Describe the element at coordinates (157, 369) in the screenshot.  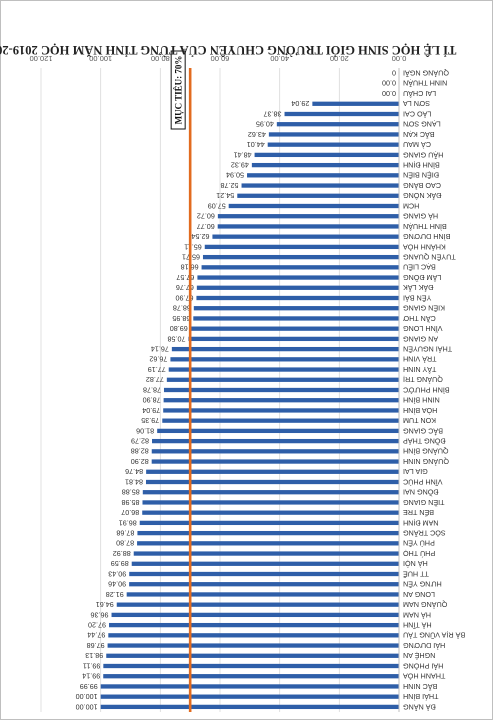
I see `value-label: 77.19` at that location.